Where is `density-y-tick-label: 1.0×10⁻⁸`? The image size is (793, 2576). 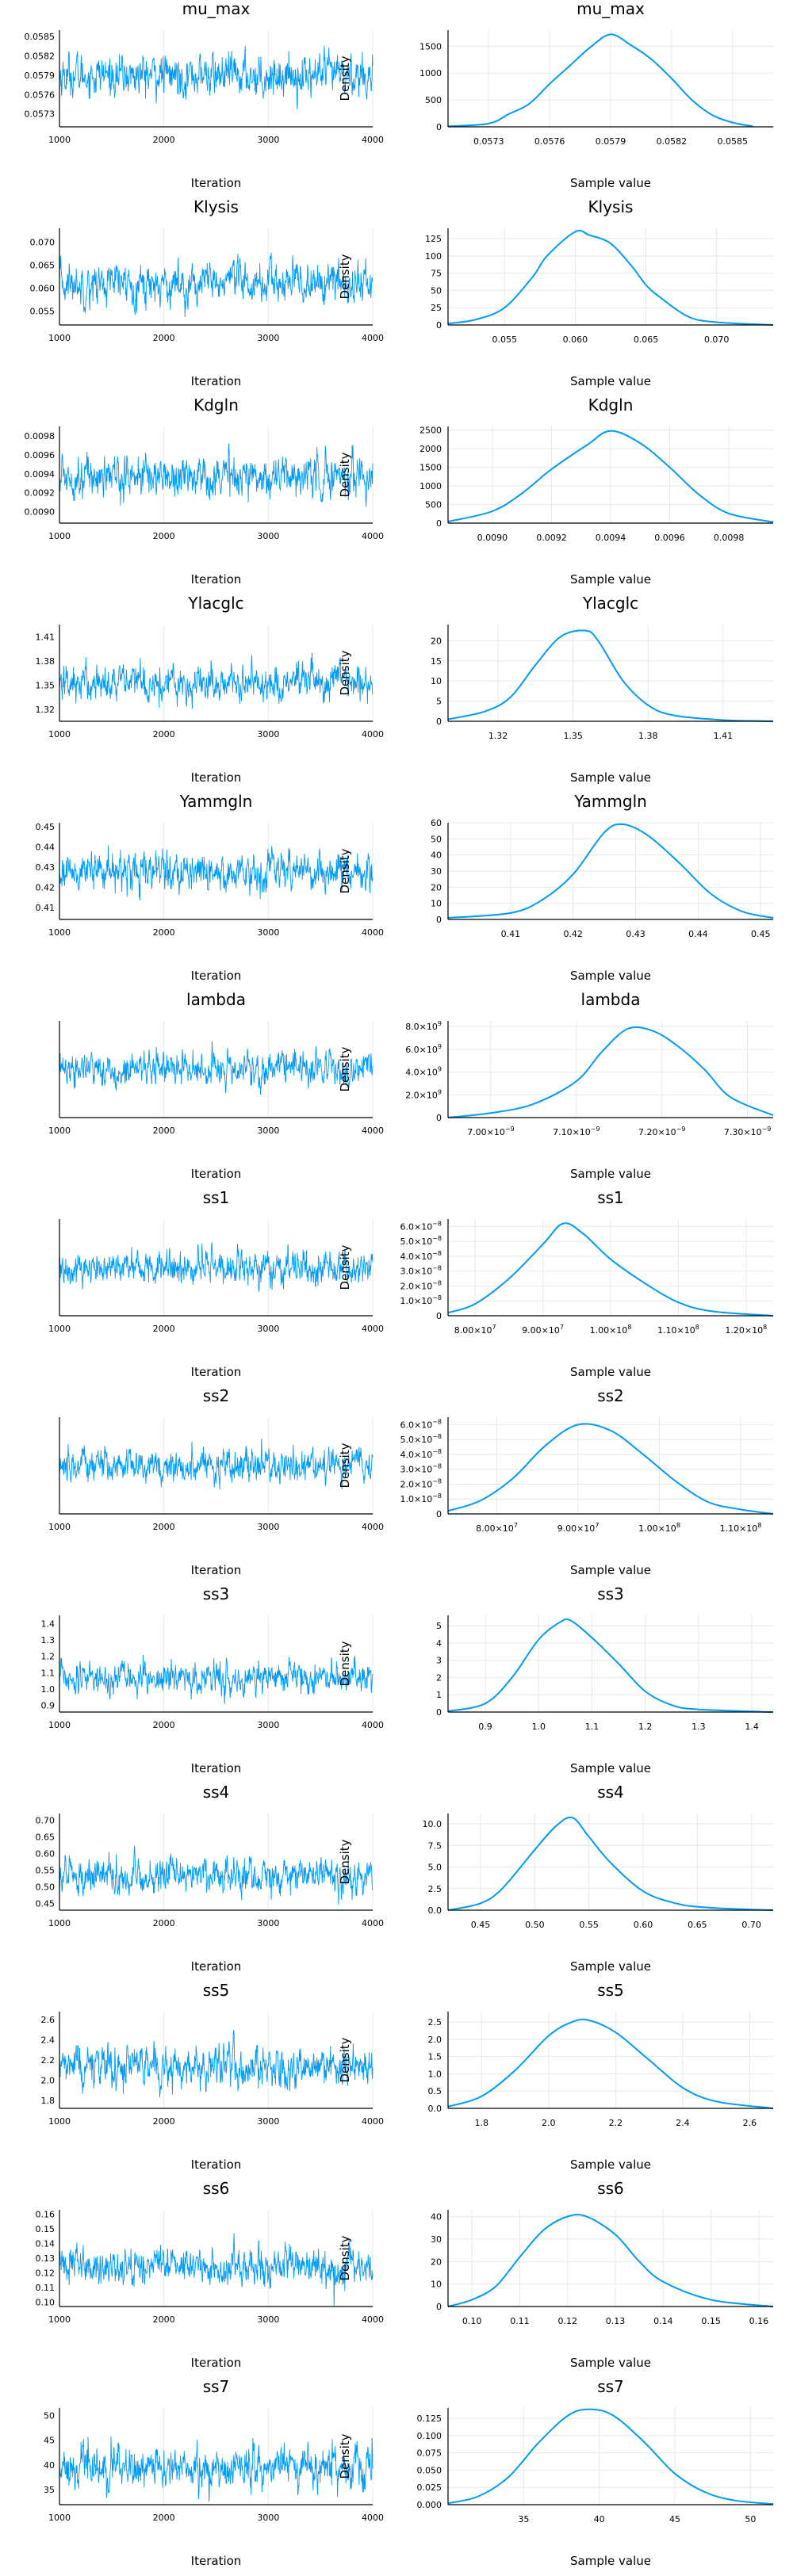
density-y-tick-label: 1.0×10⁻⁸ is located at coordinates (421, 1300).